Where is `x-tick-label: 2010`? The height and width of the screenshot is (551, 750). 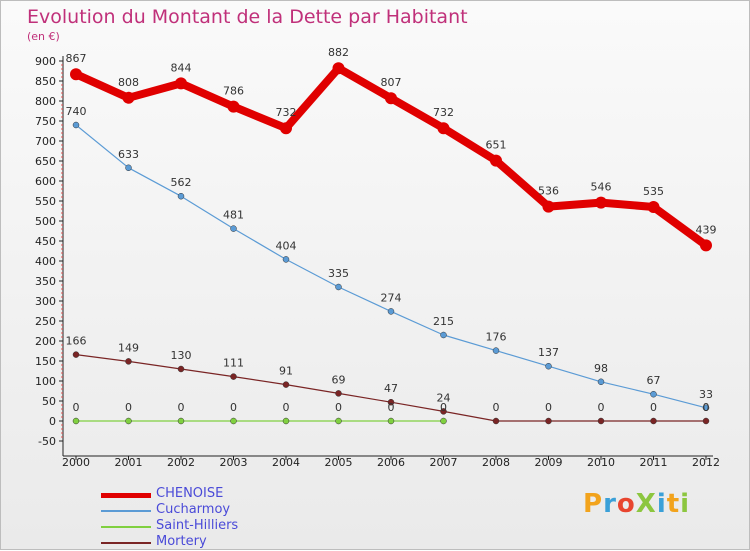 x-tick-label: 2010 is located at coordinates (601, 462).